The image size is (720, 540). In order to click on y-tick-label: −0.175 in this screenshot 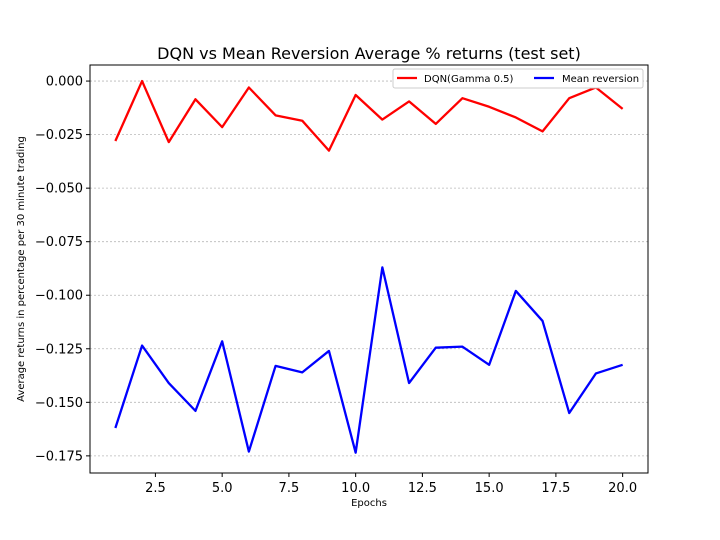, I will do `click(59, 456)`.